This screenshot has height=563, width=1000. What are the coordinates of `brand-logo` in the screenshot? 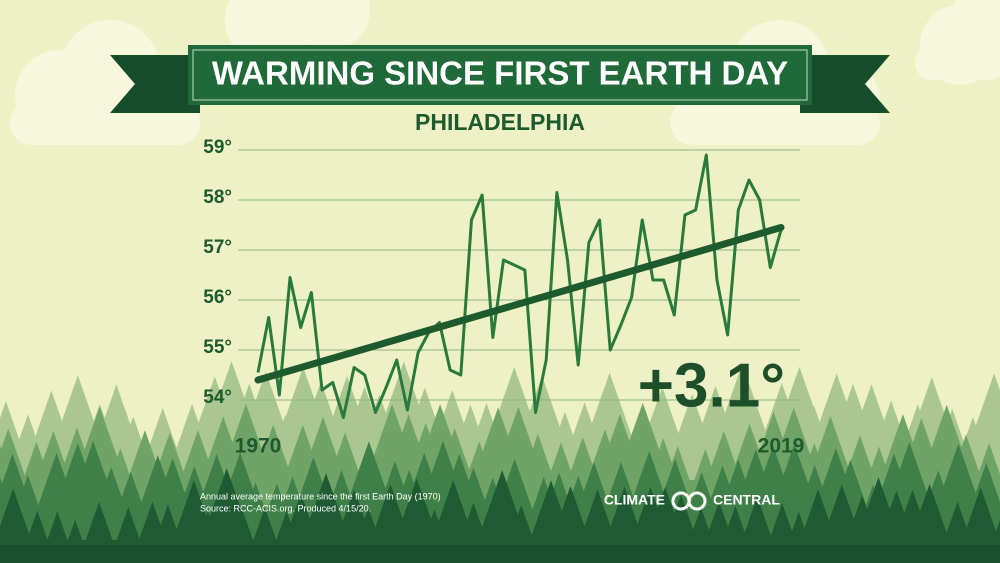 It's located at (697, 501).